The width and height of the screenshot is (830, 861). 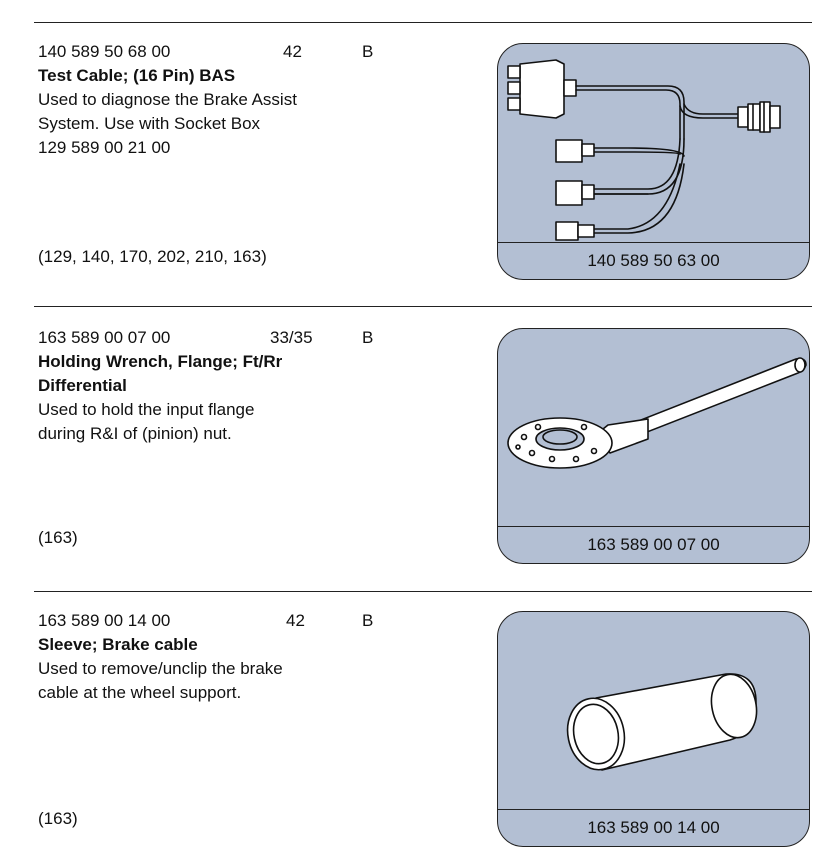 I want to click on image-caption: 163 589 00 07 00, so click(x=653, y=544).